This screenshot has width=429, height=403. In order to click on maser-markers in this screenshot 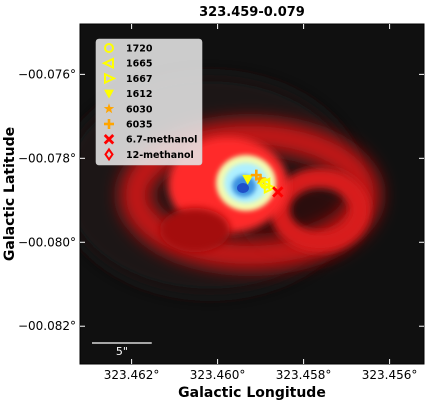, I will do `click(263, 183)`.